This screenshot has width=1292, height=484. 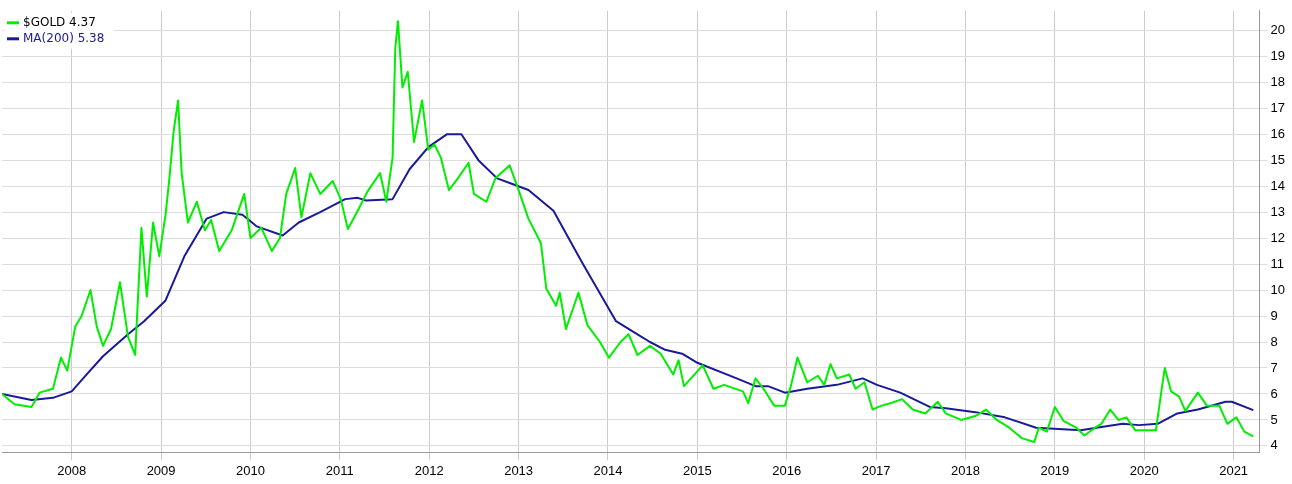 I want to click on x-tick-label: 2011, so click(x=339, y=470).